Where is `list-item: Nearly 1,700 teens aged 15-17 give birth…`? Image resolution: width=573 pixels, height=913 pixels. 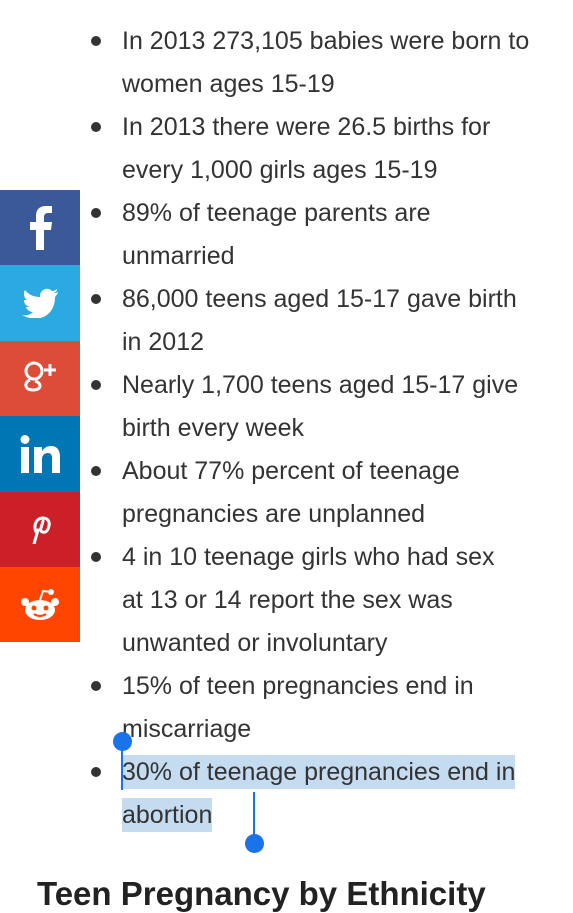 list-item: Nearly 1,700 teens aged 15-17 give birth… is located at coordinates (316, 407).